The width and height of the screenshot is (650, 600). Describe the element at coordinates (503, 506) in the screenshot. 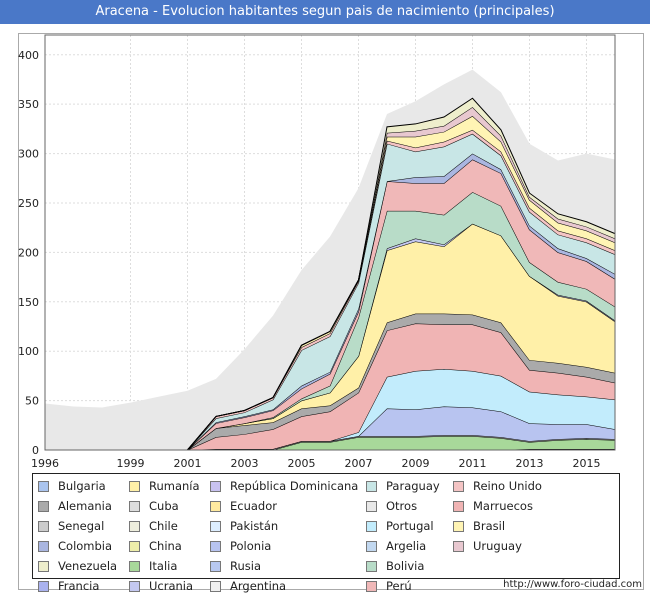

I see `legend-label: Marruecos` at that location.